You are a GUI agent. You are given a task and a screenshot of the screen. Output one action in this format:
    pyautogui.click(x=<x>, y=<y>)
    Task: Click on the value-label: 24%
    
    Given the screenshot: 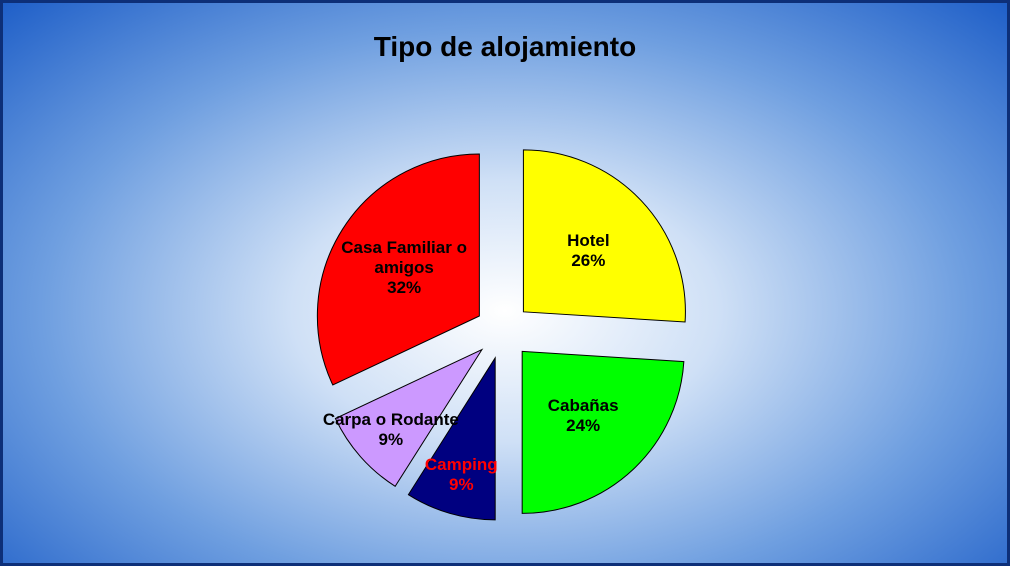 What is the action you would take?
    pyautogui.click(x=583, y=426)
    